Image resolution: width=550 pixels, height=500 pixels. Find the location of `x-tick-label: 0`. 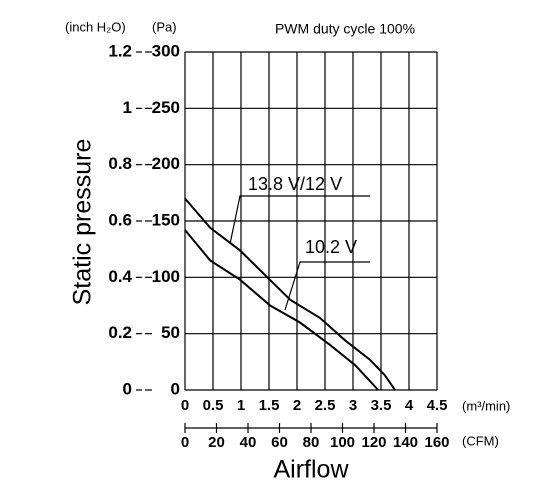

x-tick-label: 0 is located at coordinates (185, 405).